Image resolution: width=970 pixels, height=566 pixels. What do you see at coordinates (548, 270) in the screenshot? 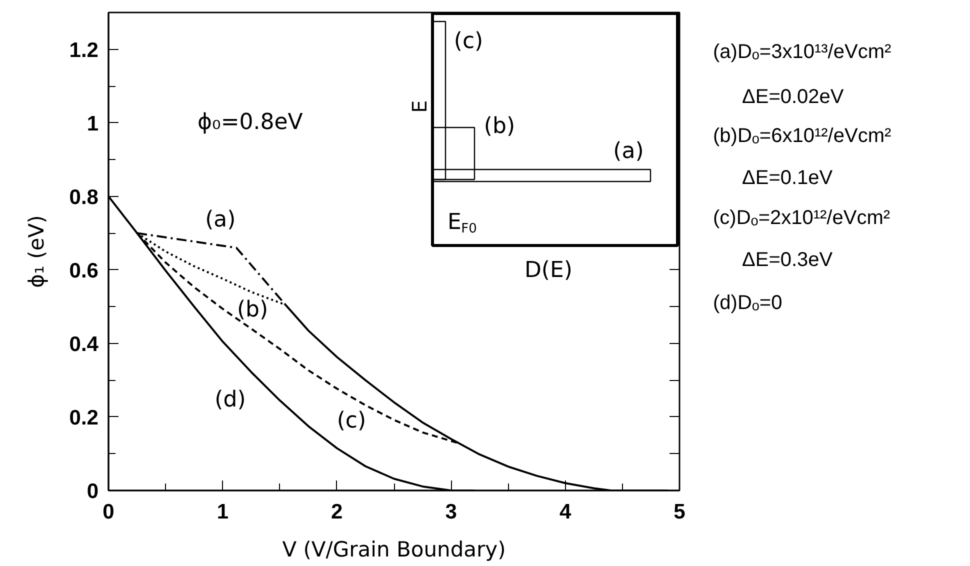
I see `annotation: D(E)` at bounding box center [548, 270].